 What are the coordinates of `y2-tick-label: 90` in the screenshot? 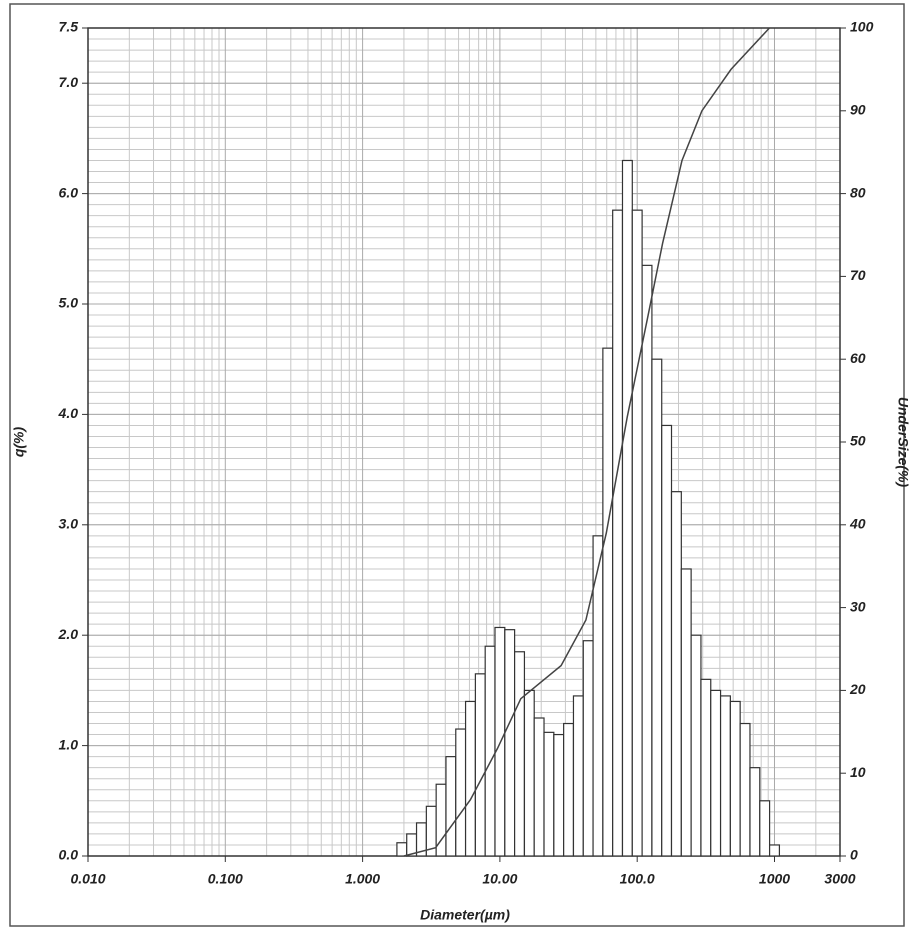 It's located at (858, 110).